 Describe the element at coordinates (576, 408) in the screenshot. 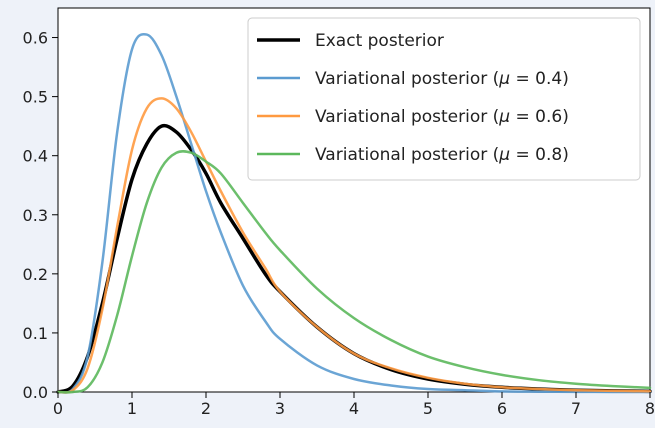

I see `x-tick-label: 7` at that location.